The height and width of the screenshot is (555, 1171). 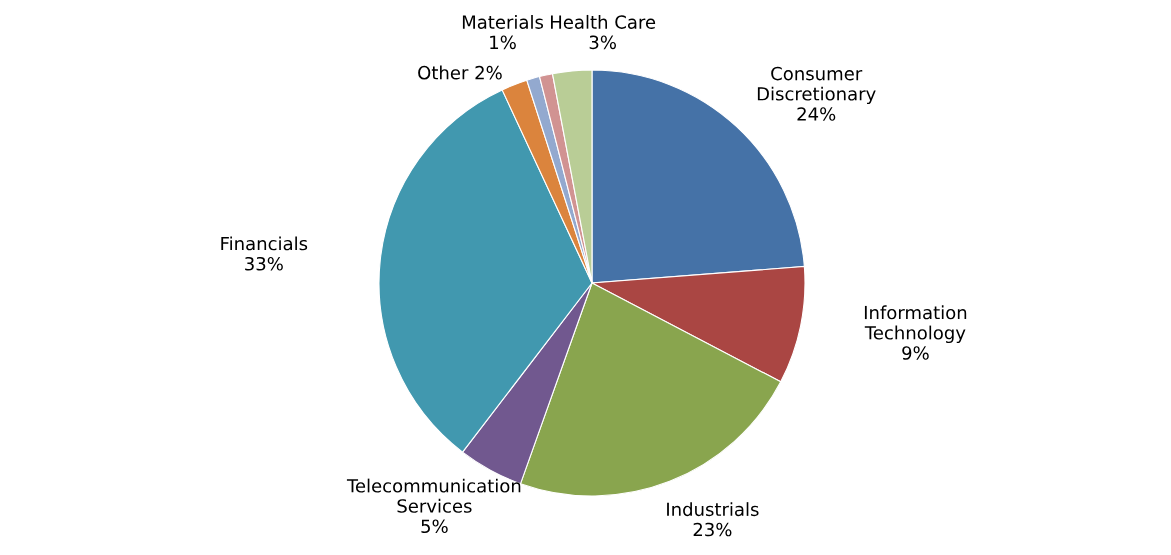 What do you see at coordinates (816, 114) in the screenshot?
I see `data-label: 24%` at bounding box center [816, 114].